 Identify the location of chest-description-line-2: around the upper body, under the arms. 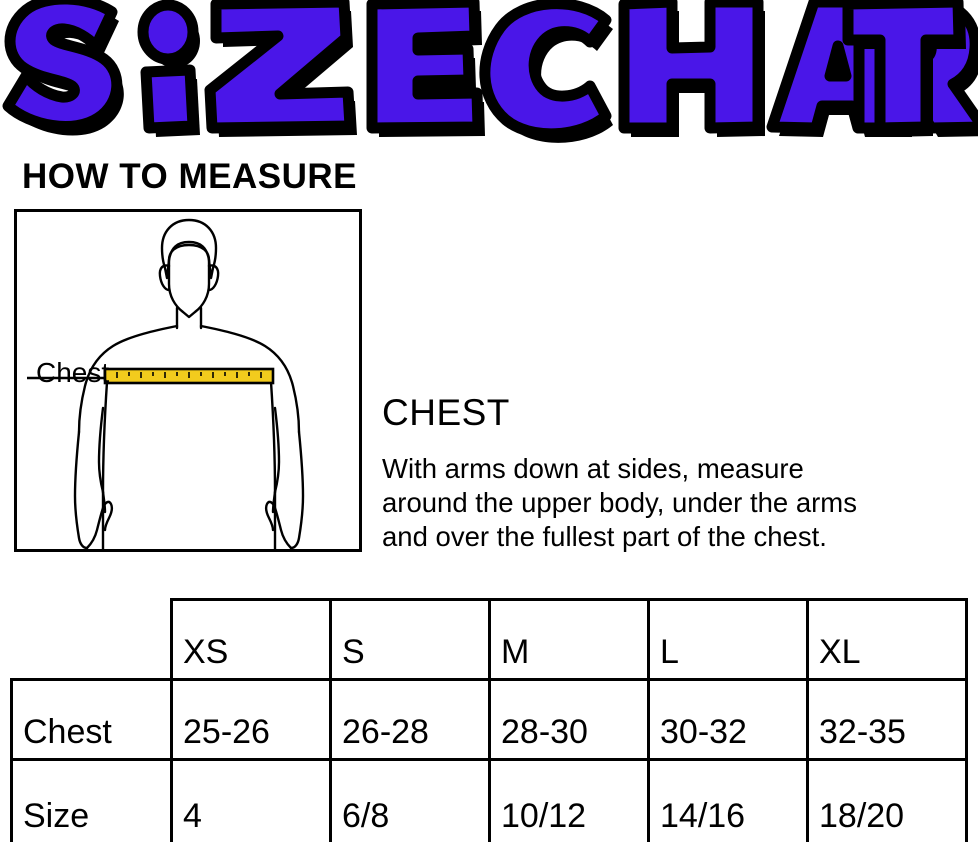
(619, 502).